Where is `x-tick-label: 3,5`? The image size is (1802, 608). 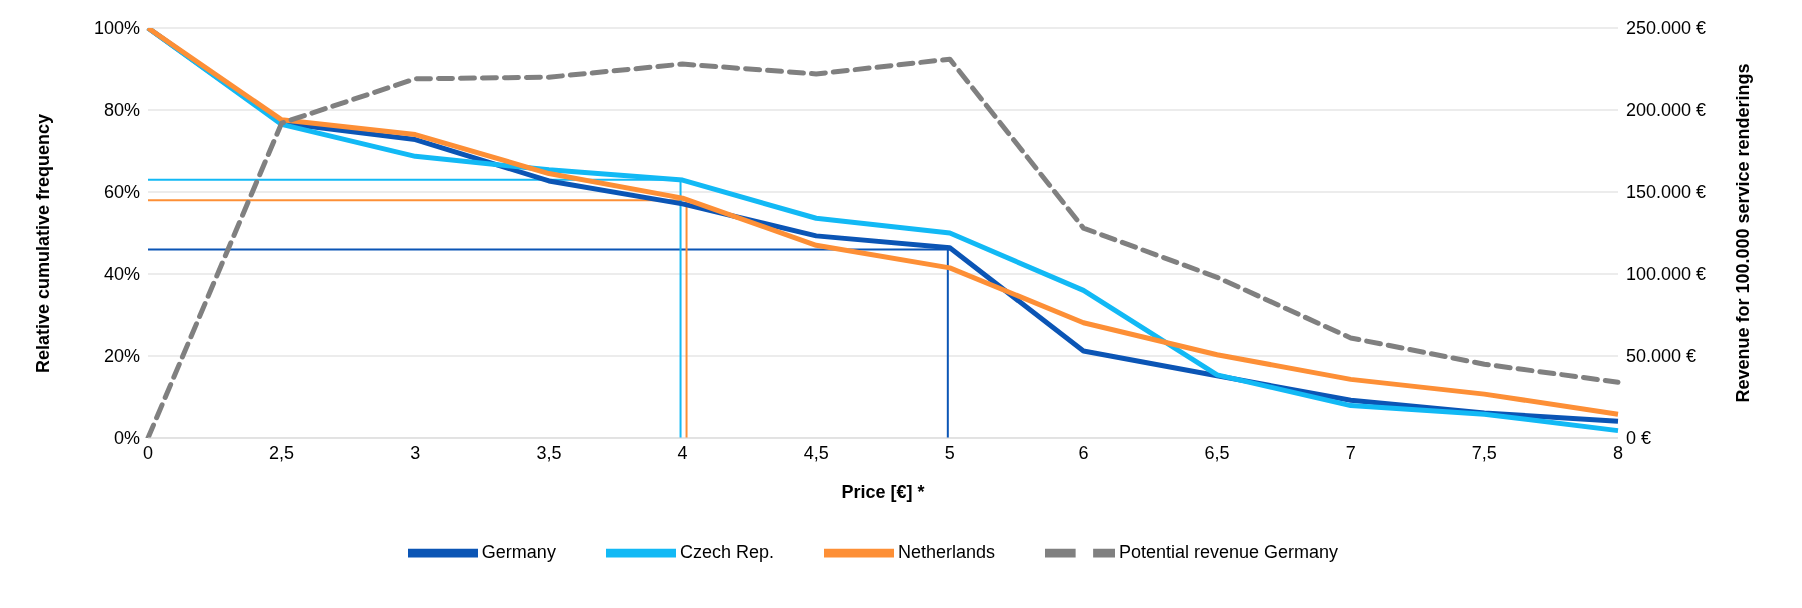
x-tick-label: 3,5 is located at coordinates (549, 452).